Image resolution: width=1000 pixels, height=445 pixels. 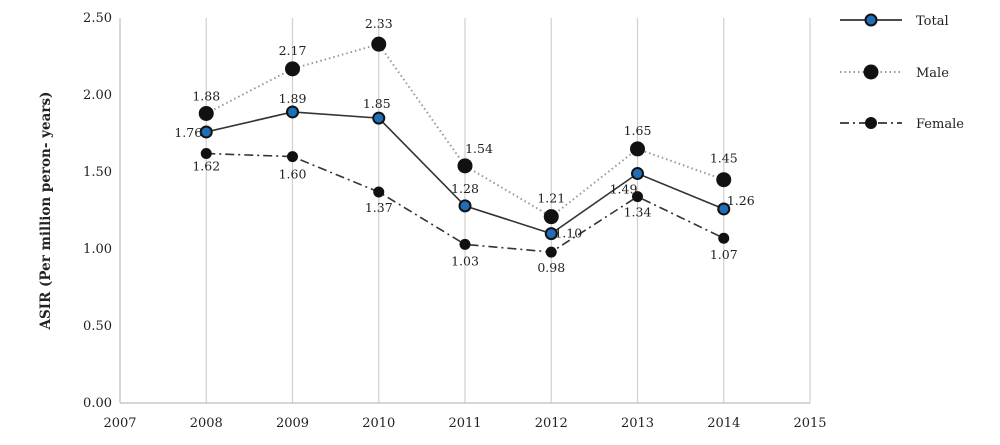 I want to click on legend-marker-female, so click(x=871, y=123).